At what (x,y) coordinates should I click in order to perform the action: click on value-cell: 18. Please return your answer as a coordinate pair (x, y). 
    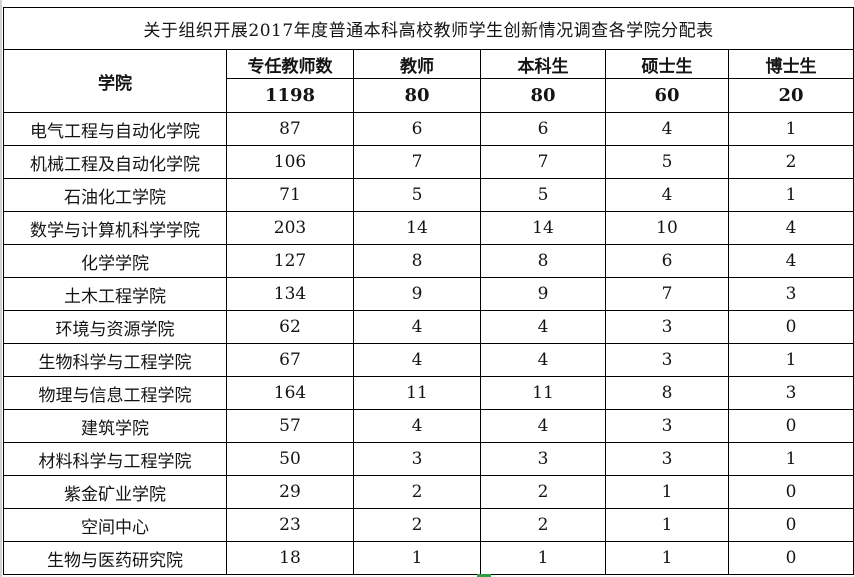
    Looking at the image, I should click on (290, 558).